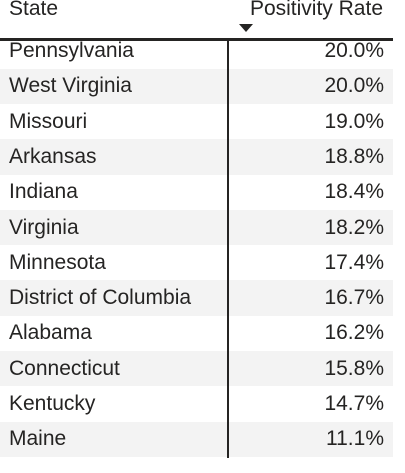 The height and width of the screenshot is (473, 405). Describe the element at coordinates (48, 121) in the screenshot. I see `state-cell: Missouri` at that location.